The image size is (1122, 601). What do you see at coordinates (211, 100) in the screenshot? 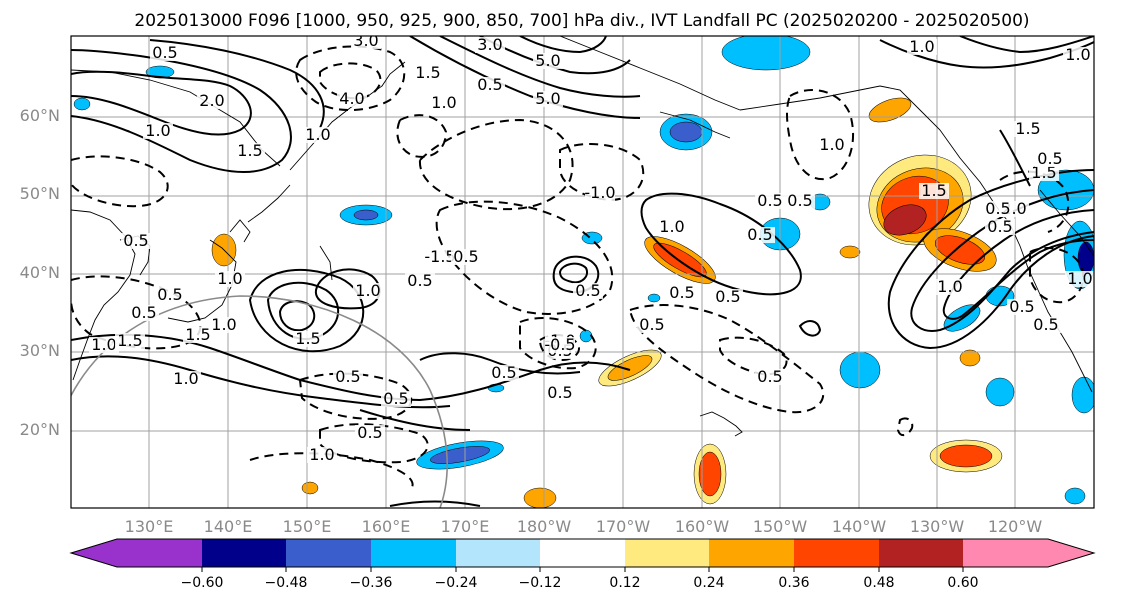
I see `contour-label: 2.0` at bounding box center [211, 100].